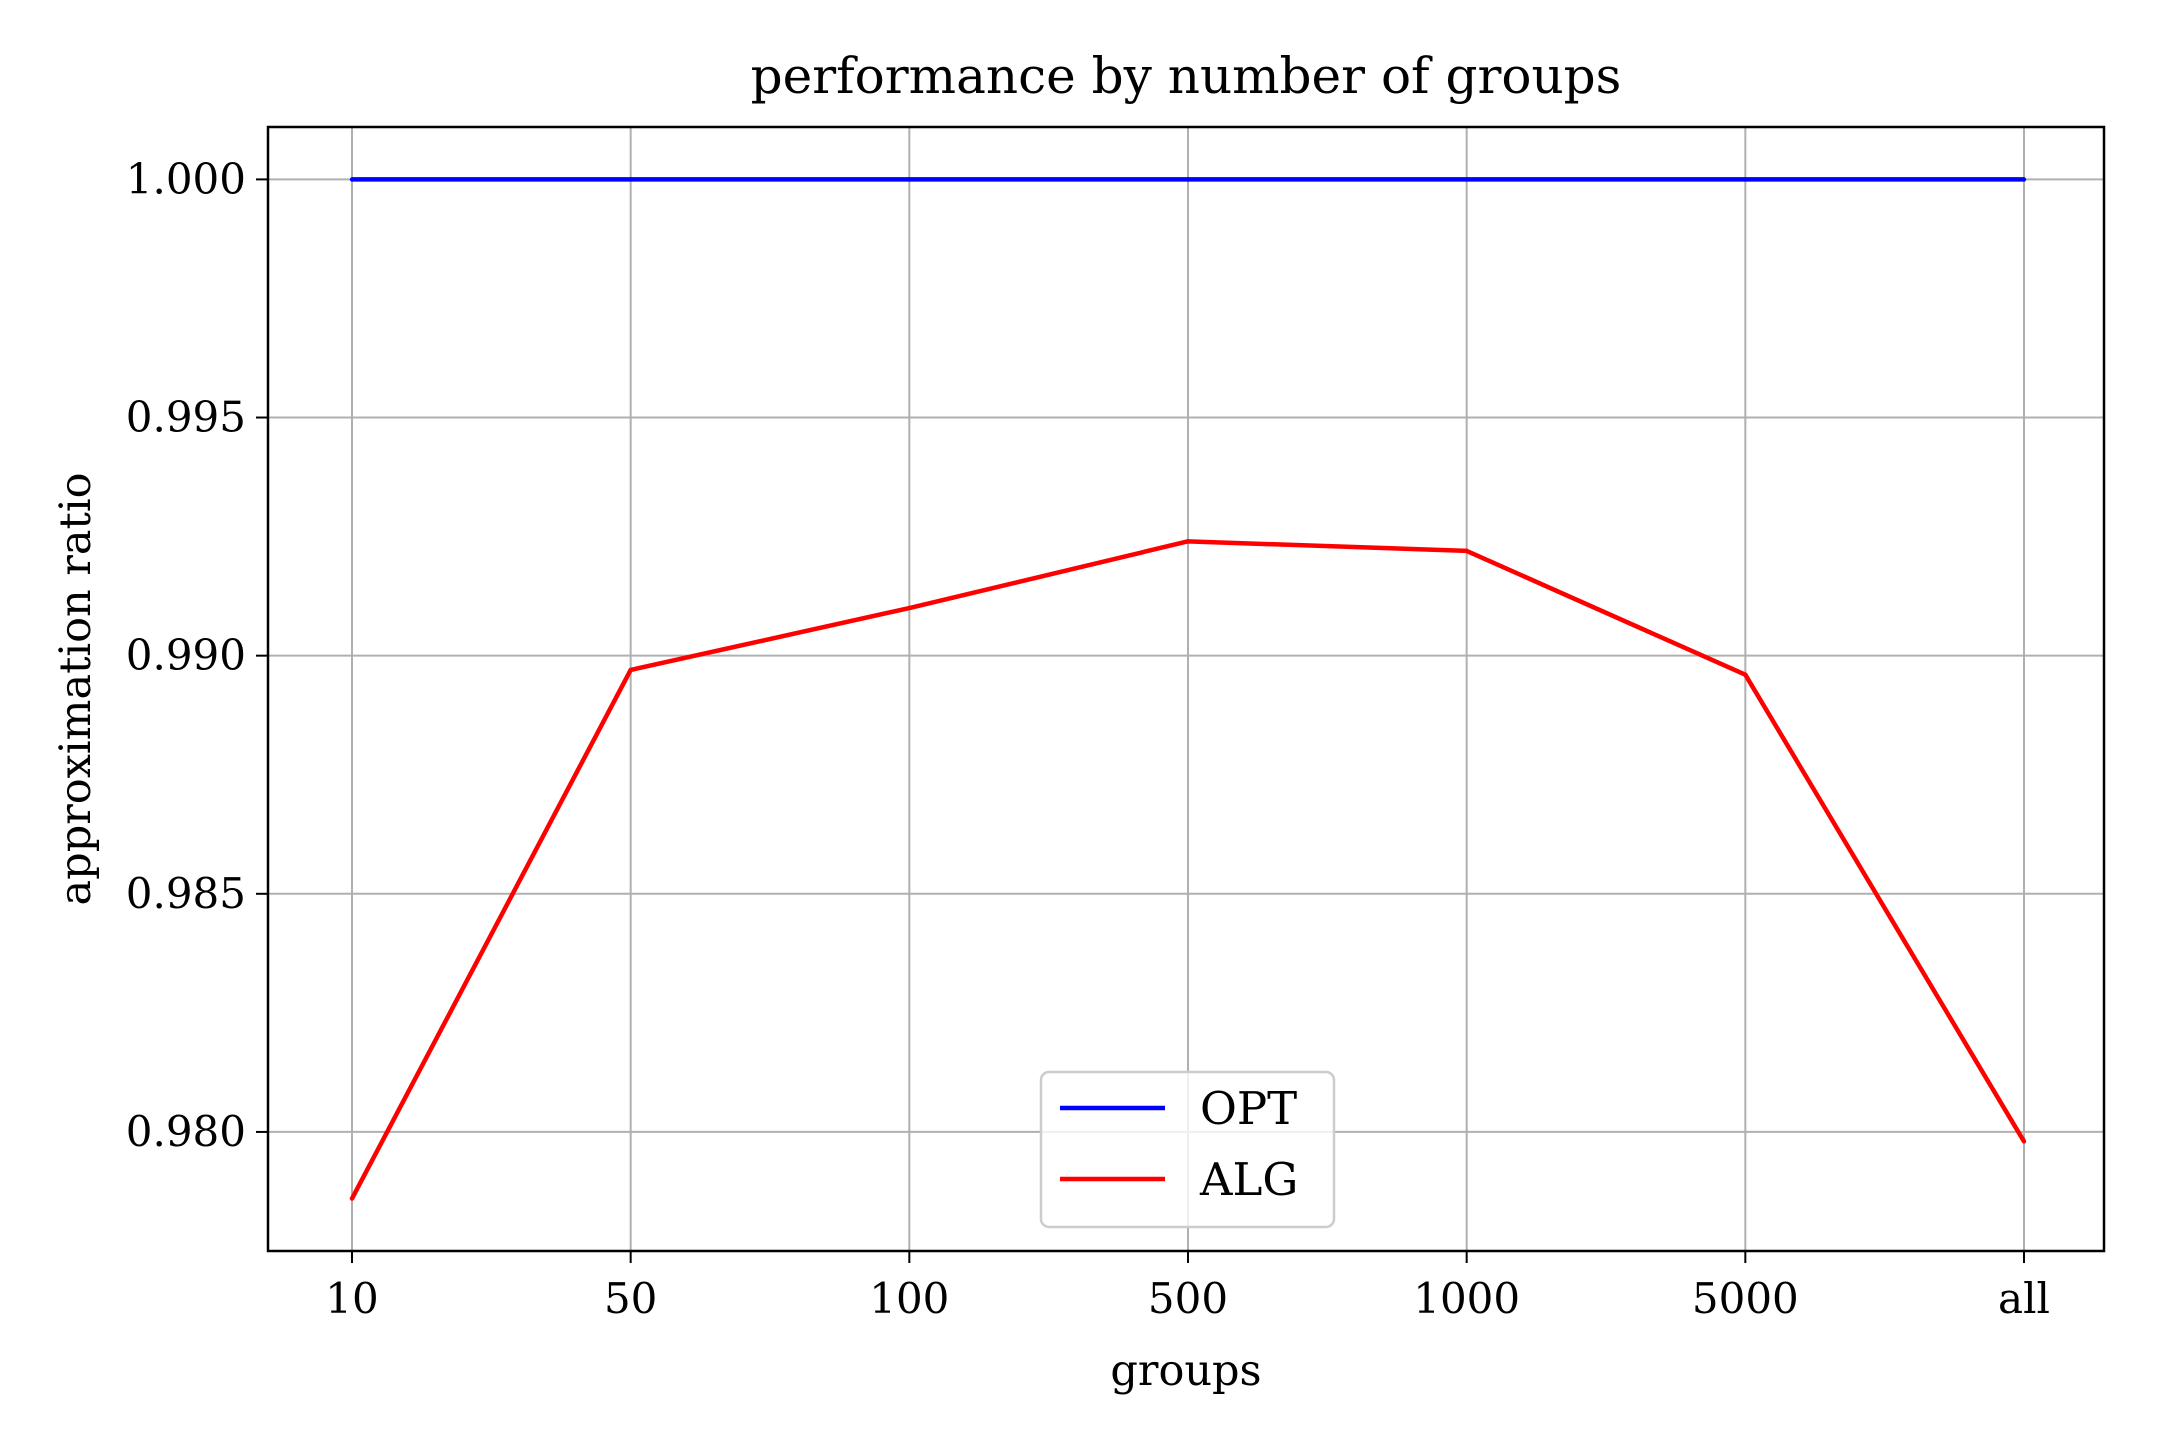 The height and width of the screenshot is (1445, 2160). I want to click on legend-box, so click(1187, 1149).